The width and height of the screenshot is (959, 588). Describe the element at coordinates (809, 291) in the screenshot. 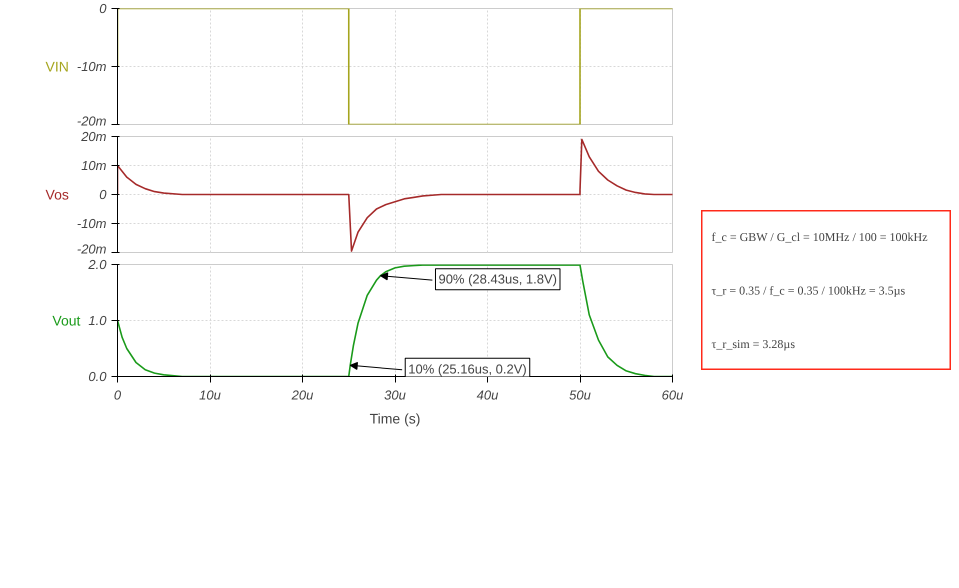

I see `text: τ_r = 0.35 / f_c = 0.35 / 100kHz = 3.5µs` at that location.